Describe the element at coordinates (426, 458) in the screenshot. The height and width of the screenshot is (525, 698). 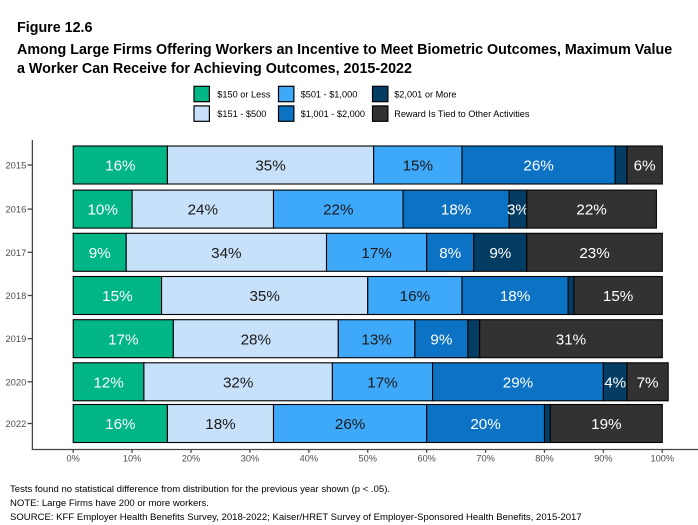
I see `svg-text: 60%` at that location.